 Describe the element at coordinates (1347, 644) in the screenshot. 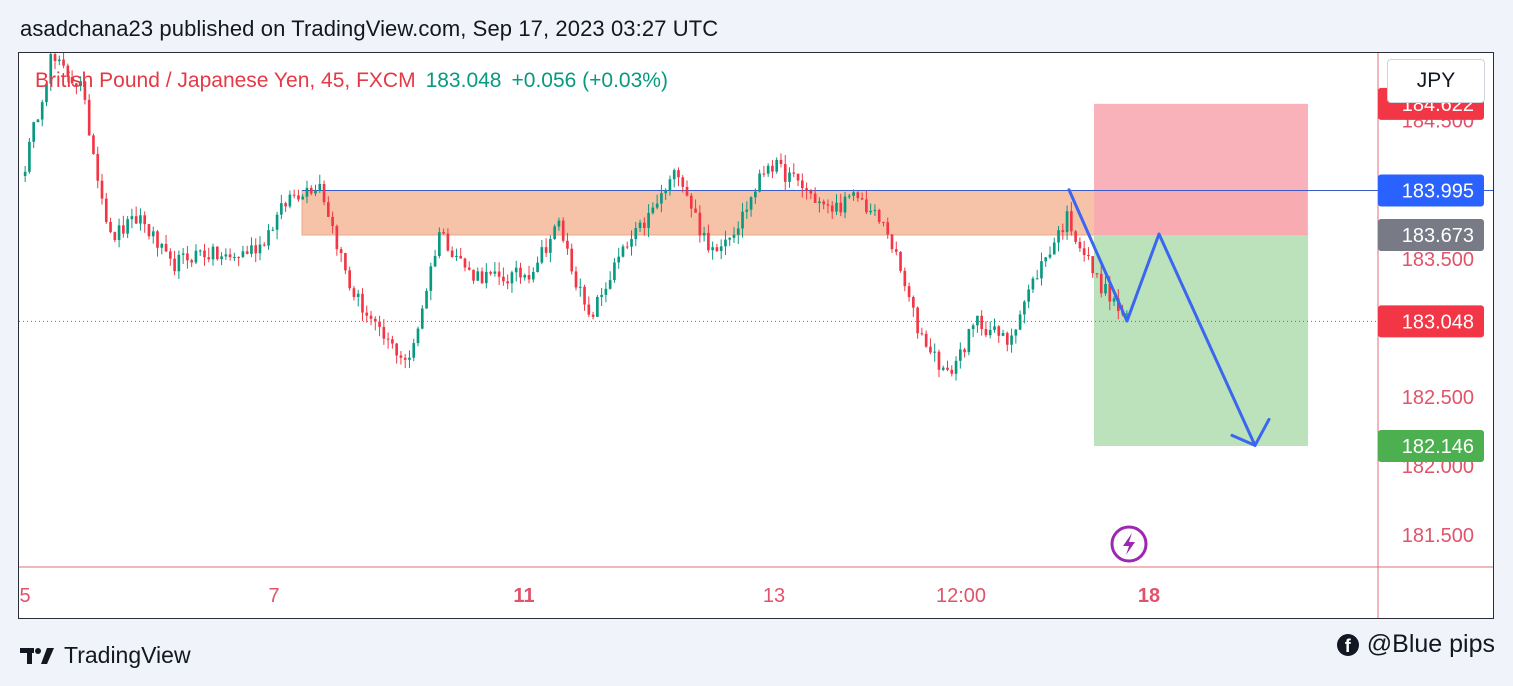

I see `facebook-icon: f` at that location.